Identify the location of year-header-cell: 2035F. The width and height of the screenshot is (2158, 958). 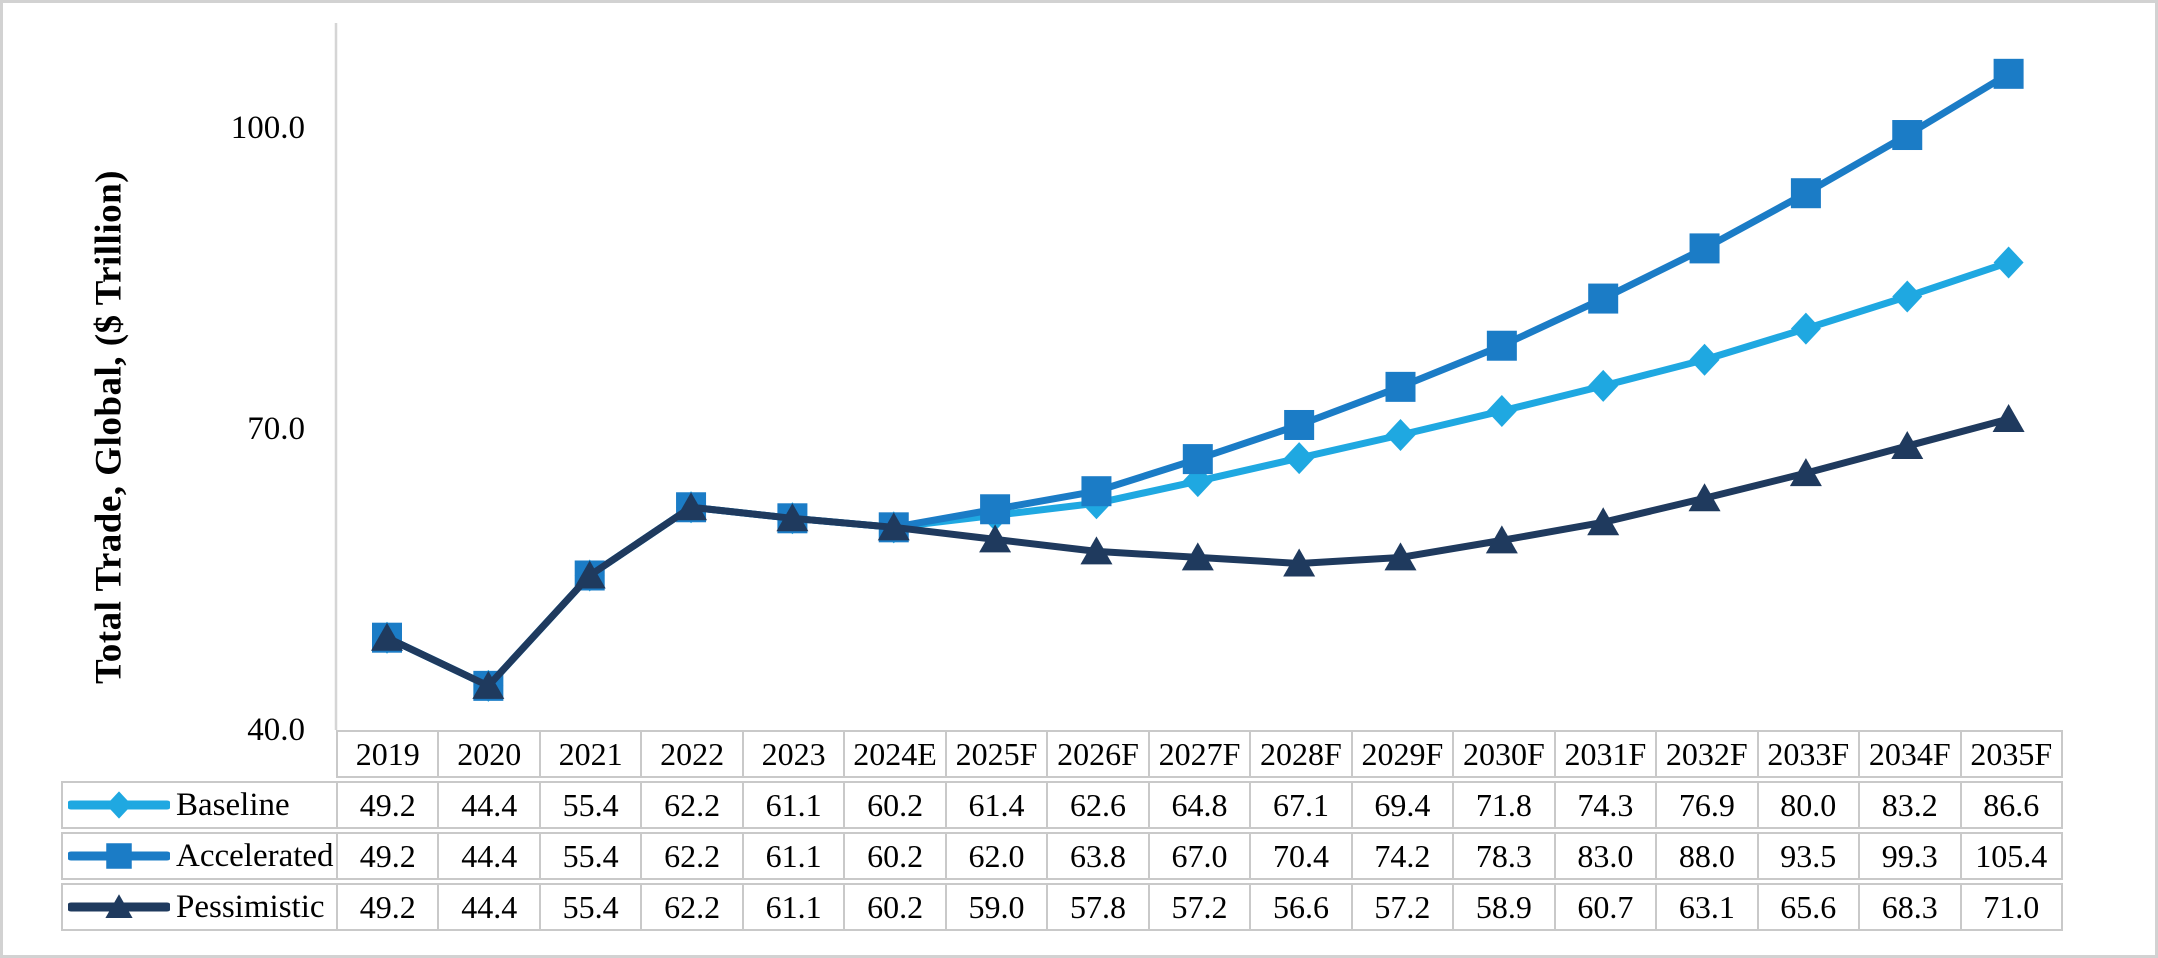
(2010, 754).